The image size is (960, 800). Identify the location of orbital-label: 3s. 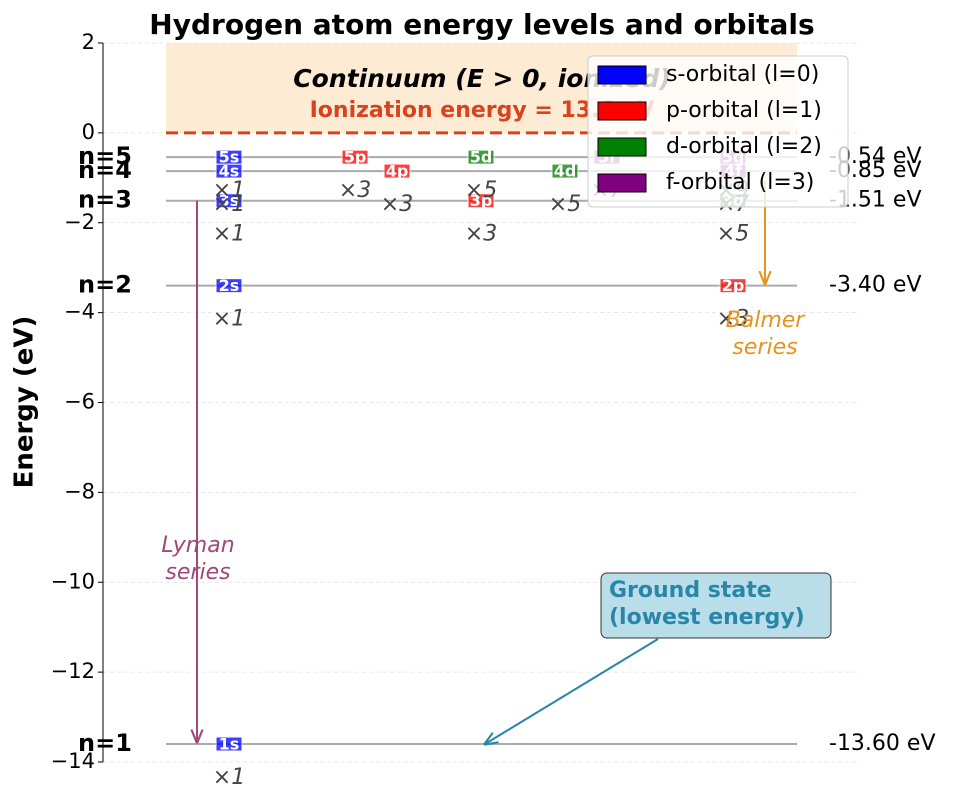
(229, 200).